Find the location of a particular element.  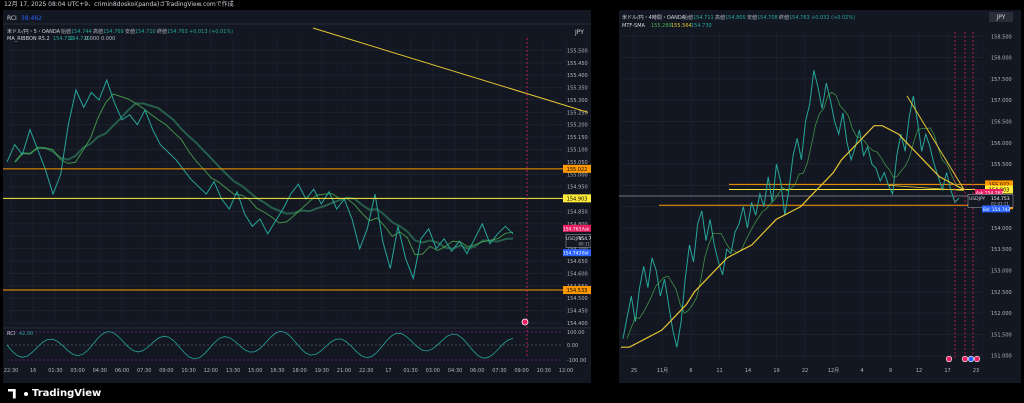

last-price: 154.753 is located at coordinates (585, 239).